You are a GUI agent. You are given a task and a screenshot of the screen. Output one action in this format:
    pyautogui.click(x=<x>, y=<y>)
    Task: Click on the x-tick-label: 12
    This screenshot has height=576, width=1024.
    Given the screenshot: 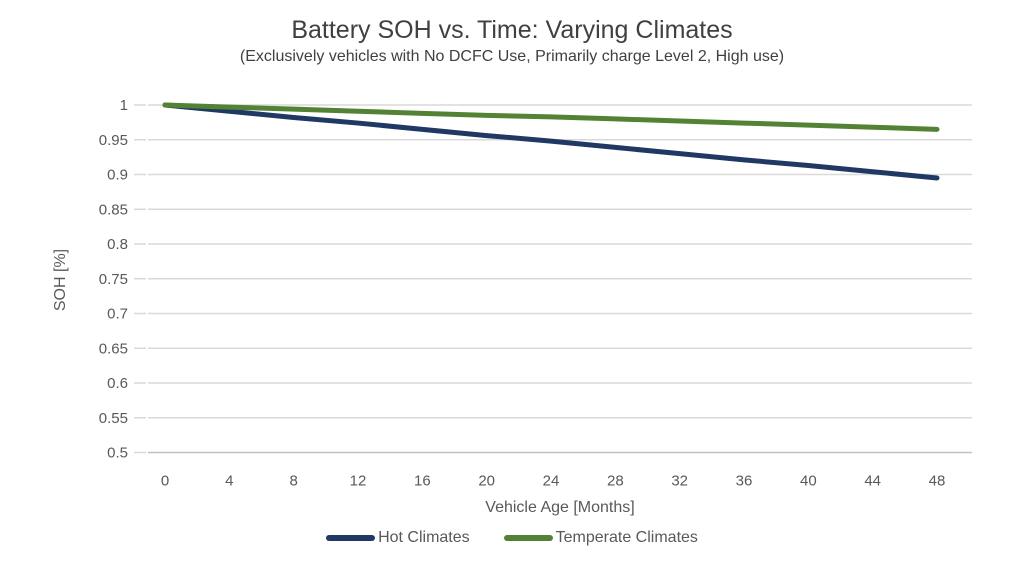 What is the action you would take?
    pyautogui.click(x=358, y=481)
    